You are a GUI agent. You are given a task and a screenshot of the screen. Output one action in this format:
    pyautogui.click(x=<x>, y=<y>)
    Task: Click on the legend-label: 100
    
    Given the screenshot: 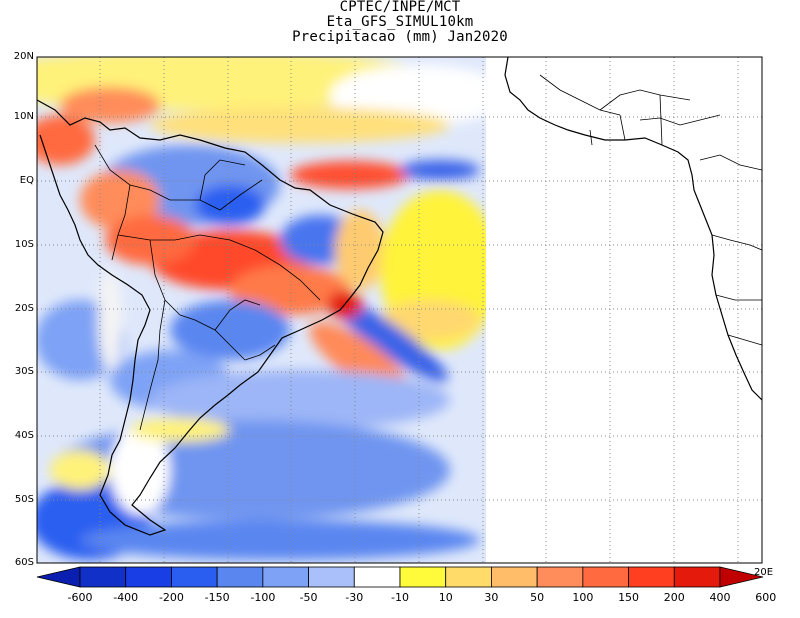 What is the action you would take?
    pyautogui.click(x=583, y=597)
    